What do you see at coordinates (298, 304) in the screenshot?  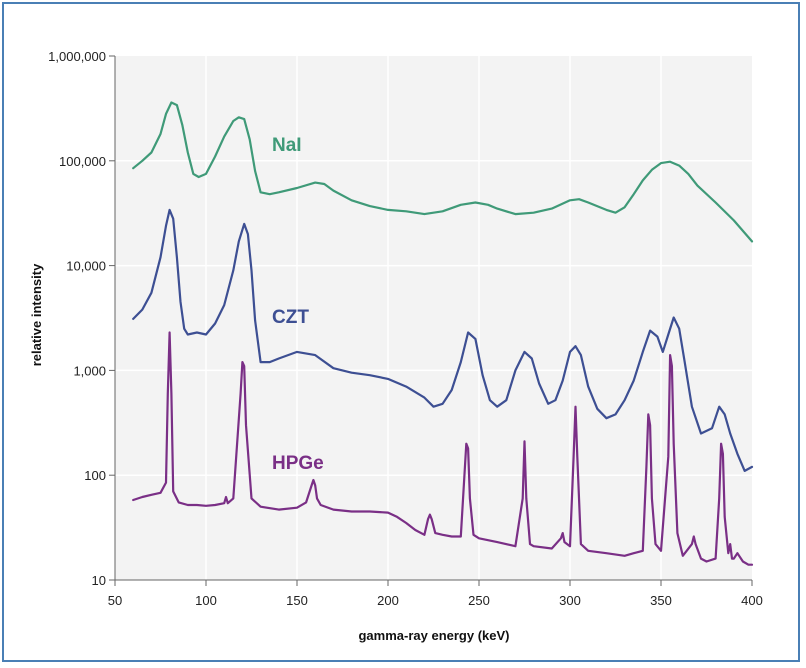 I see `series-labels: NaI CZT HPGe` at bounding box center [298, 304].